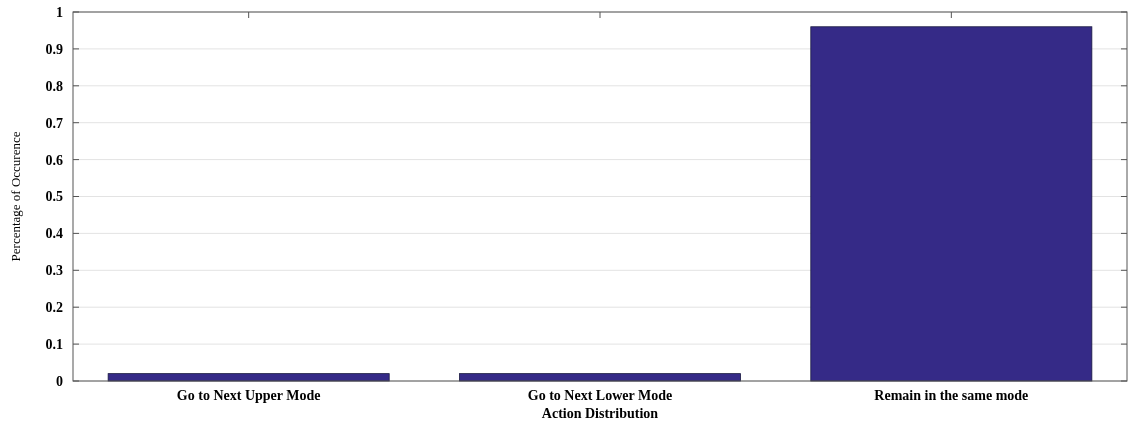 Image resolution: width=1133 pixels, height=425 pixels. I want to click on y-tick-label: 0.7, so click(54, 123).